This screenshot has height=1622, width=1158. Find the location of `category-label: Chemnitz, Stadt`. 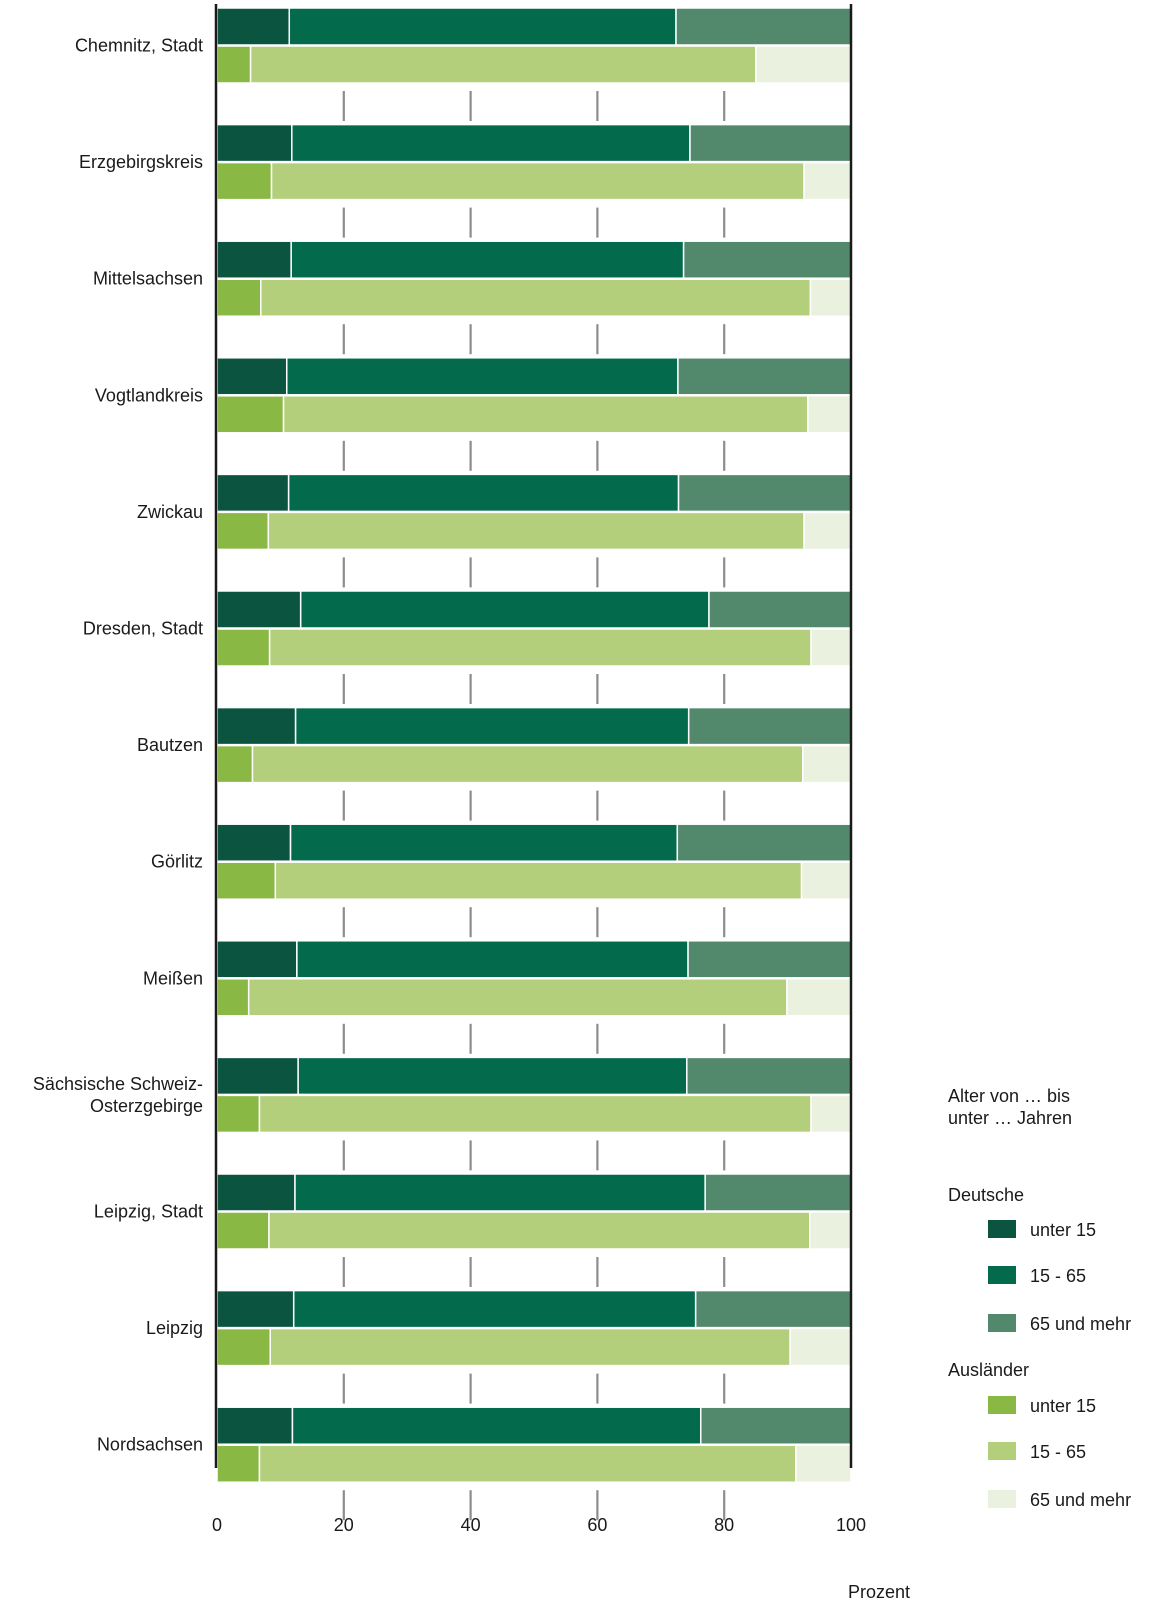

category-label: Chemnitz, Stadt is located at coordinates (139, 46).